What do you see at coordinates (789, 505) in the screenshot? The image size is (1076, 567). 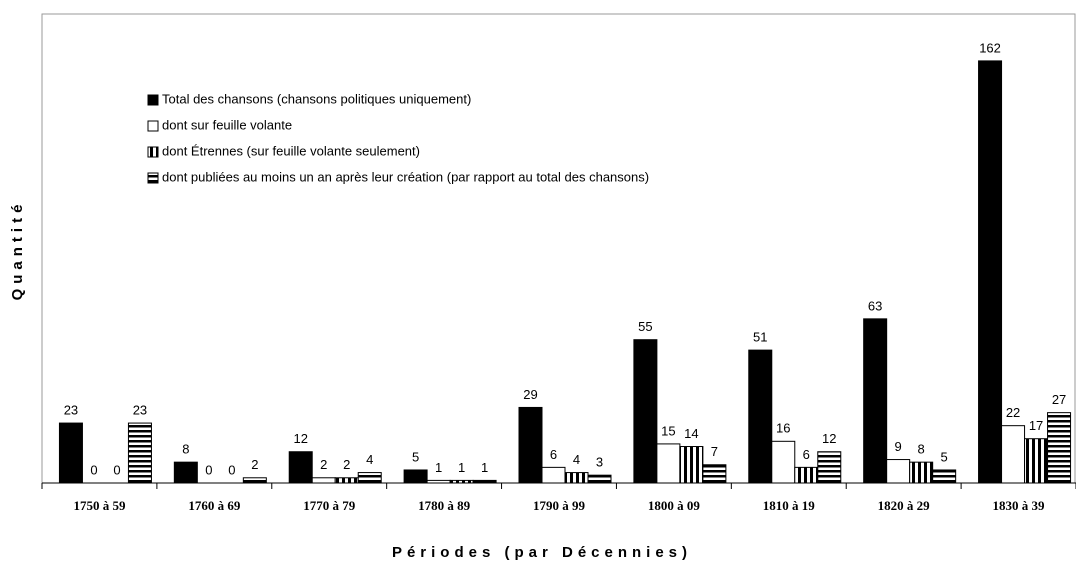 I see `x-tick-label: 1810 à 19` at bounding box center [789, 505].